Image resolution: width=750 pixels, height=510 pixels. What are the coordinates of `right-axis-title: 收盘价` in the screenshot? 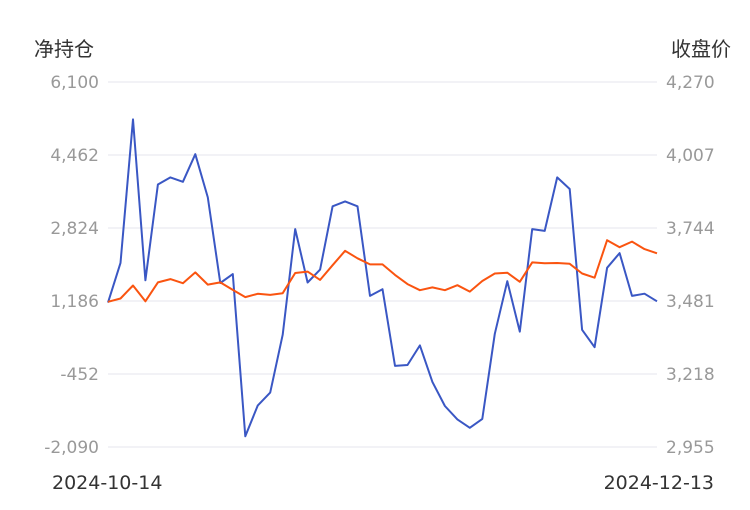 It's located at (701, 49).